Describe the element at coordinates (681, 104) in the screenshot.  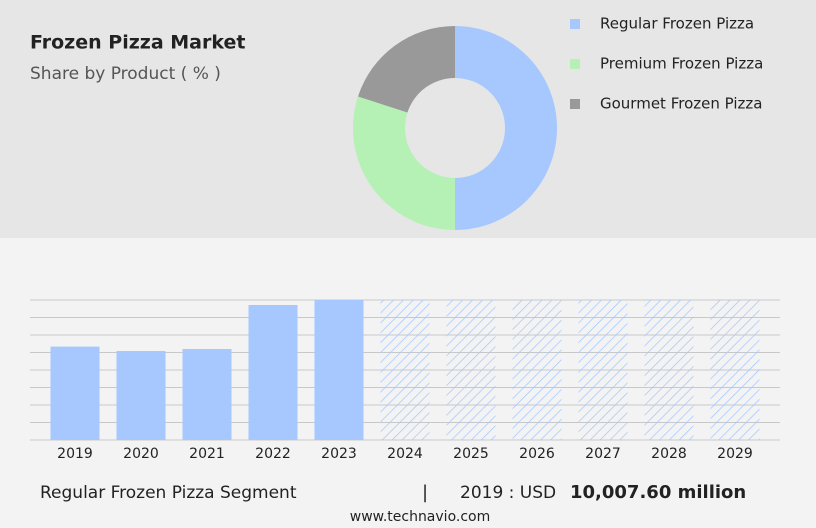
I see `legend-label: Gourmet Frozen Pizza` at that location.